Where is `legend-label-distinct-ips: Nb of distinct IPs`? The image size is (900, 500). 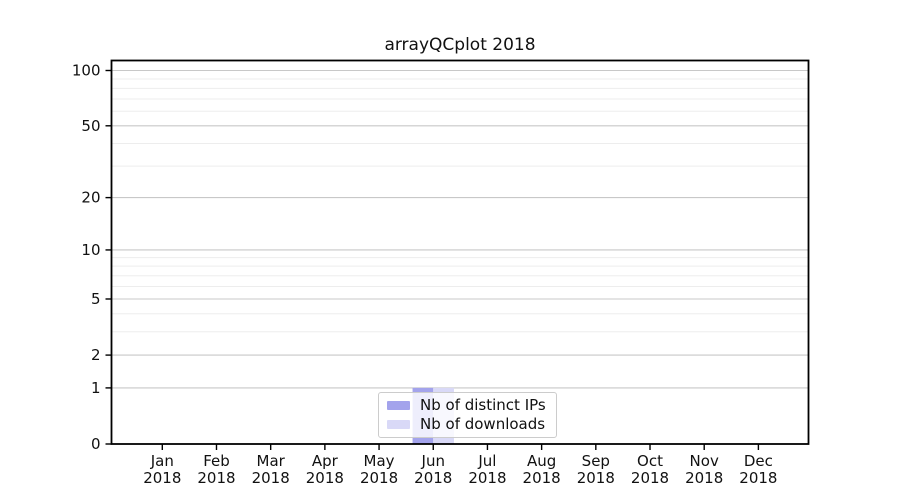
legend-label-distinct-ips: Nb of distinct IPs is located at coordinates (483, 405).